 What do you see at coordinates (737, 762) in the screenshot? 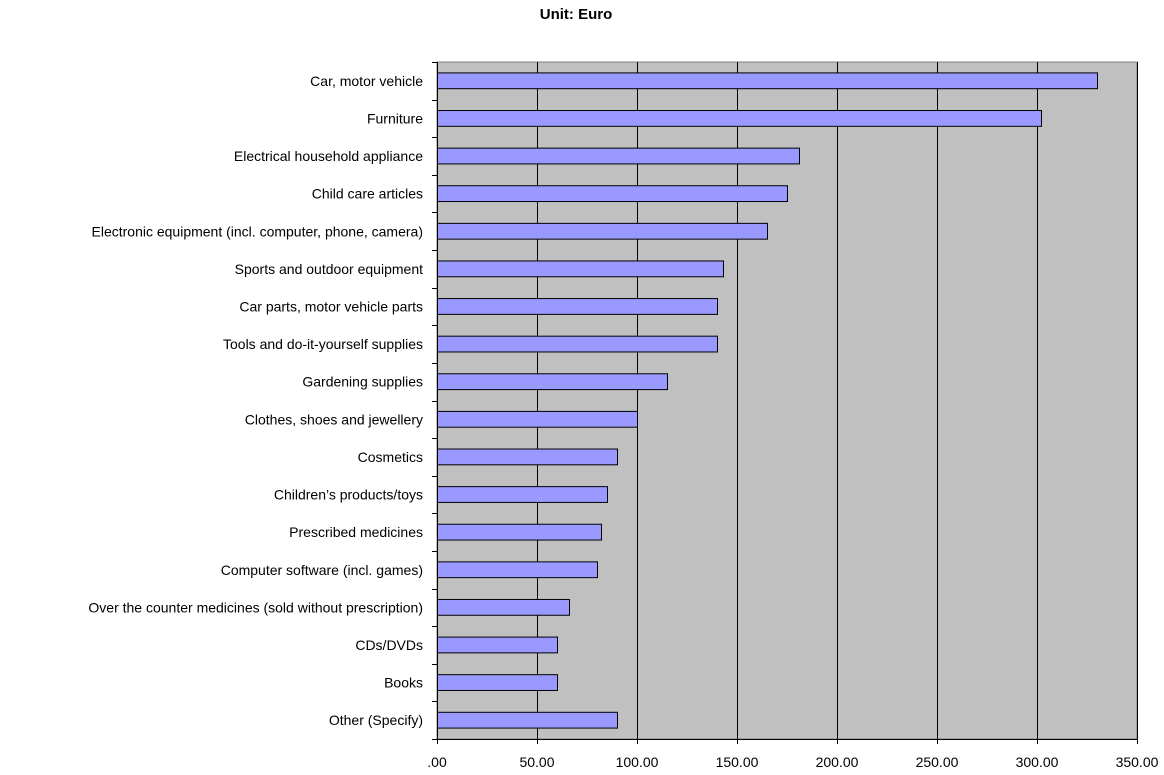
I see `x-tick-label: 150.00` at bounding box center [737, 762].